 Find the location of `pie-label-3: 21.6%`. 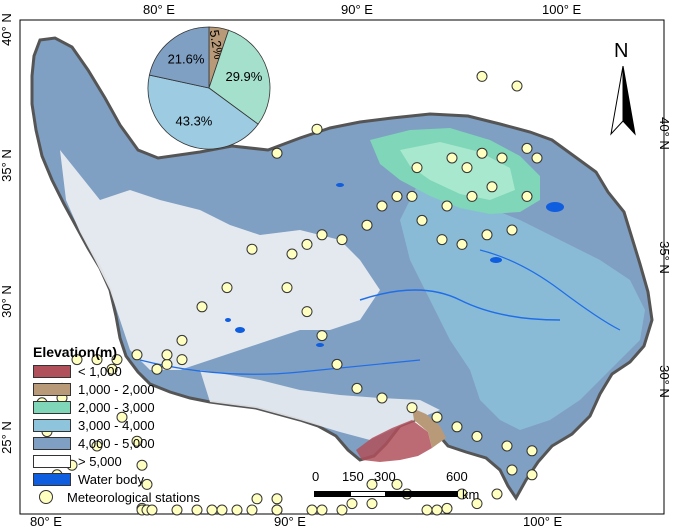

pie-label-3: 21.6% is located at coordinates (186, 59).